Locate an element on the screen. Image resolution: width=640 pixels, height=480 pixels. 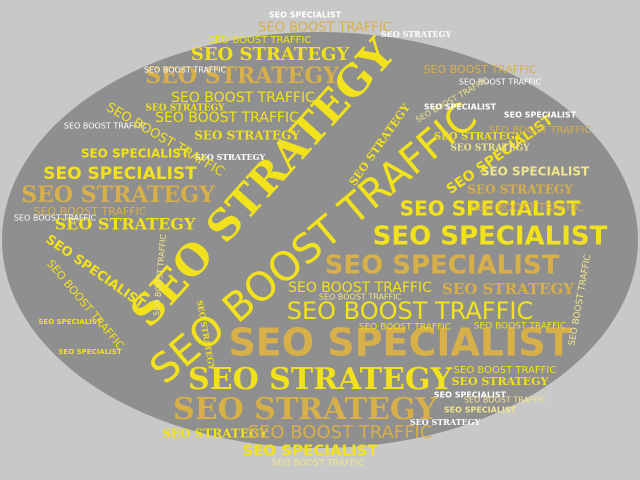
word-boost-small-2: SEO BOOST TRAFFIC is located at coordinates (520, 327).